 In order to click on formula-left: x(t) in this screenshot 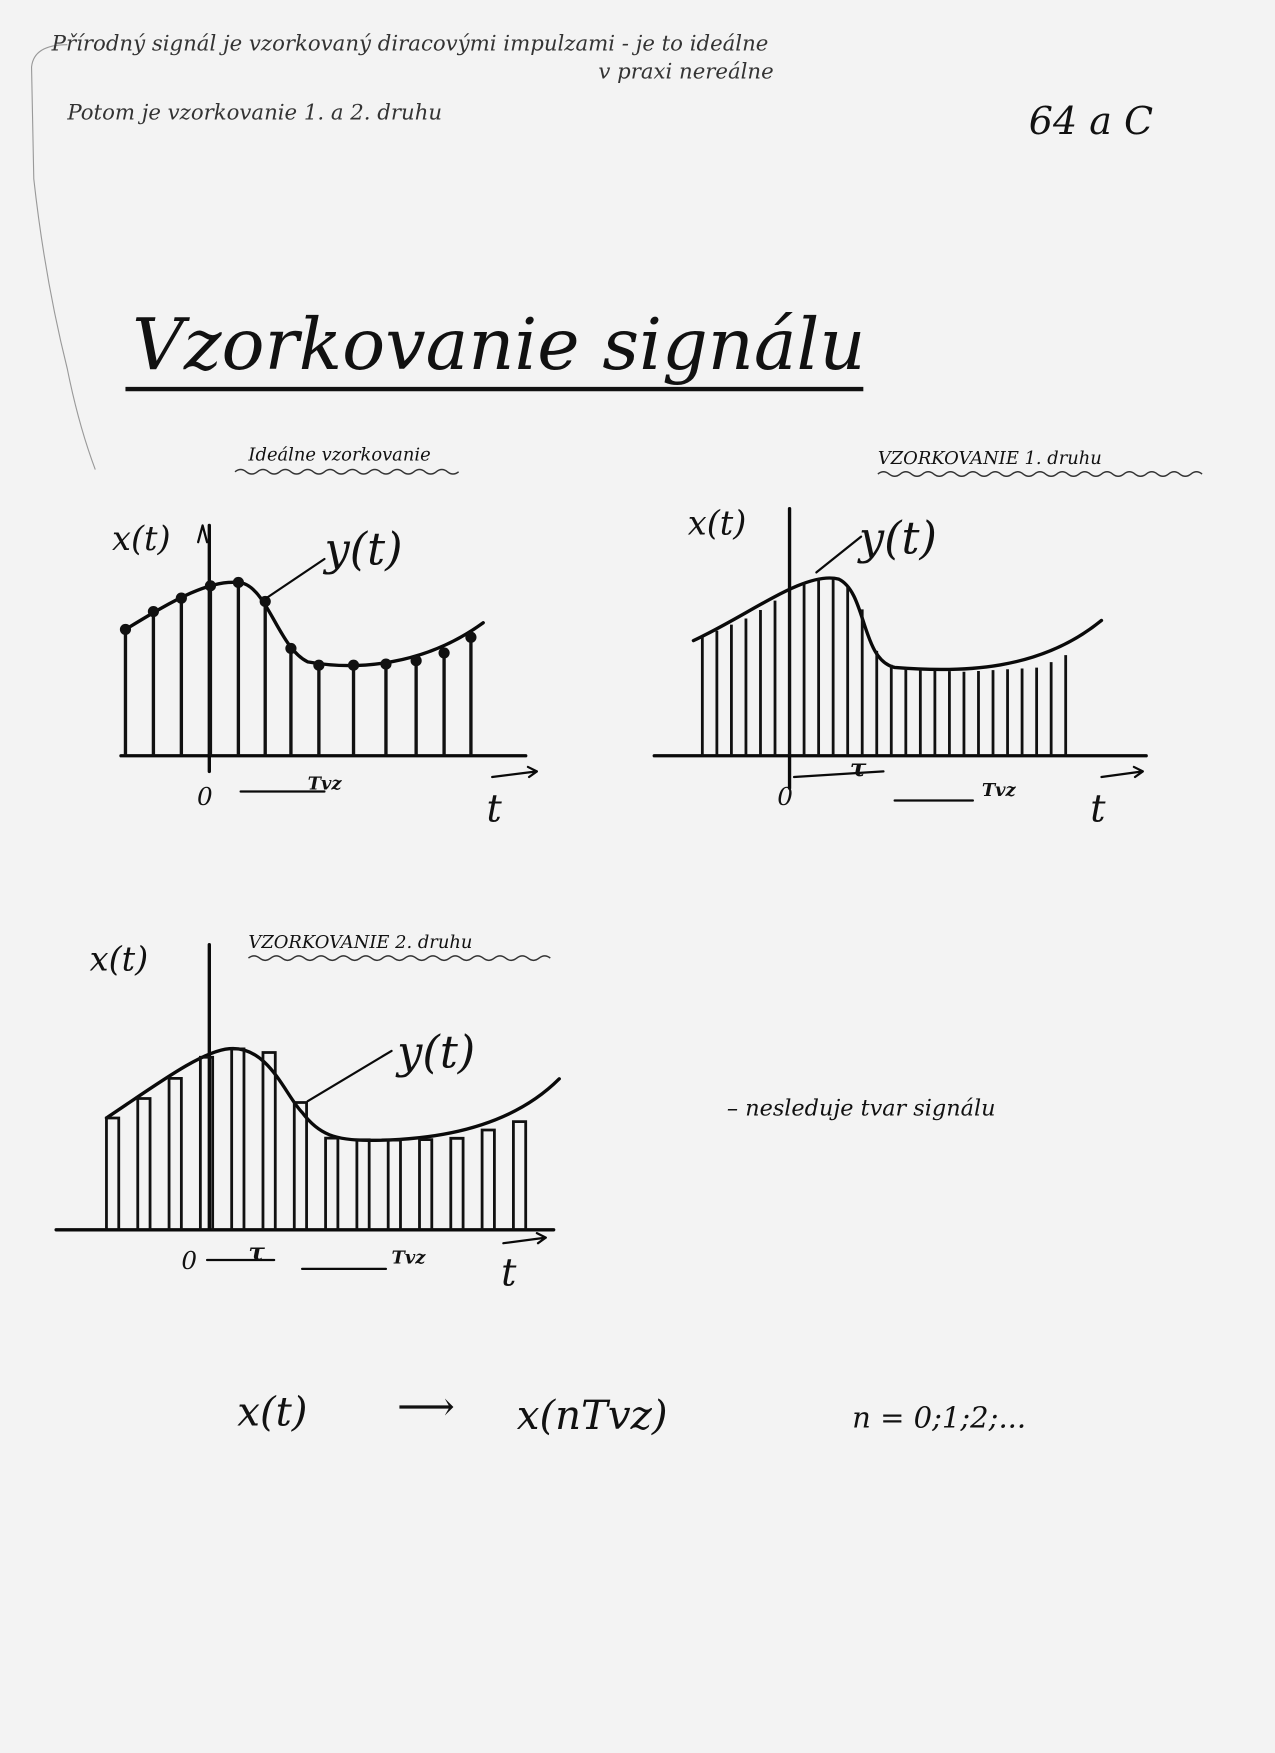, I will do `click(272, 1412)`.